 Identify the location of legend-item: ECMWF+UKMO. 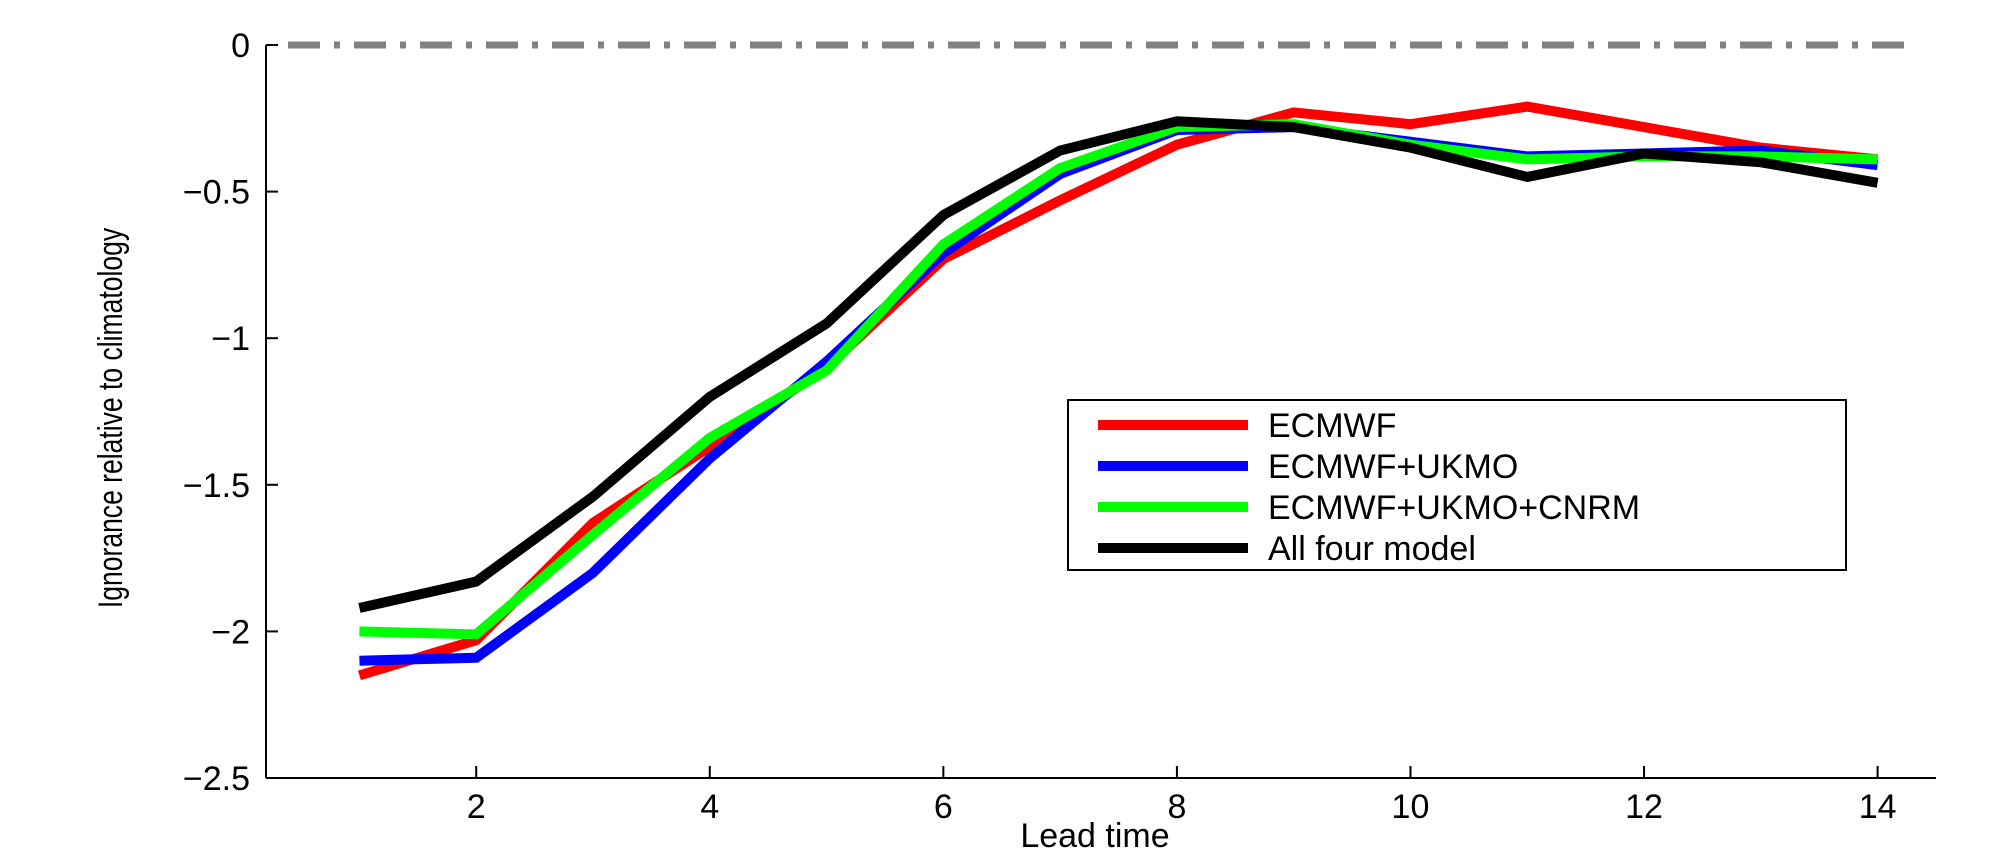
(1308, 467).